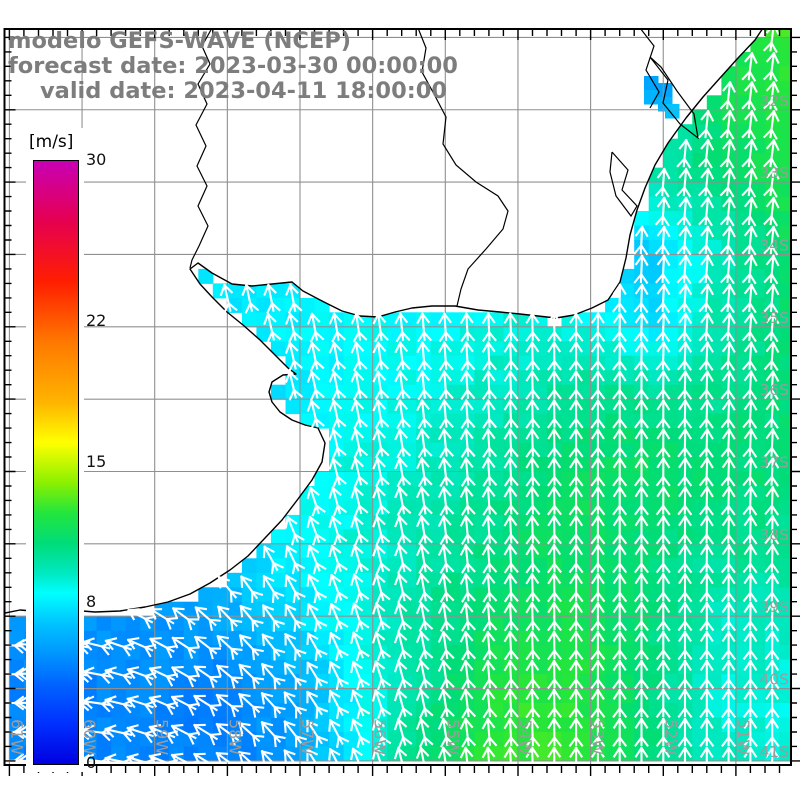 The width and height of the screenshot is (800, 800). I want to click on lat-label: 39S, so click(774, 607).